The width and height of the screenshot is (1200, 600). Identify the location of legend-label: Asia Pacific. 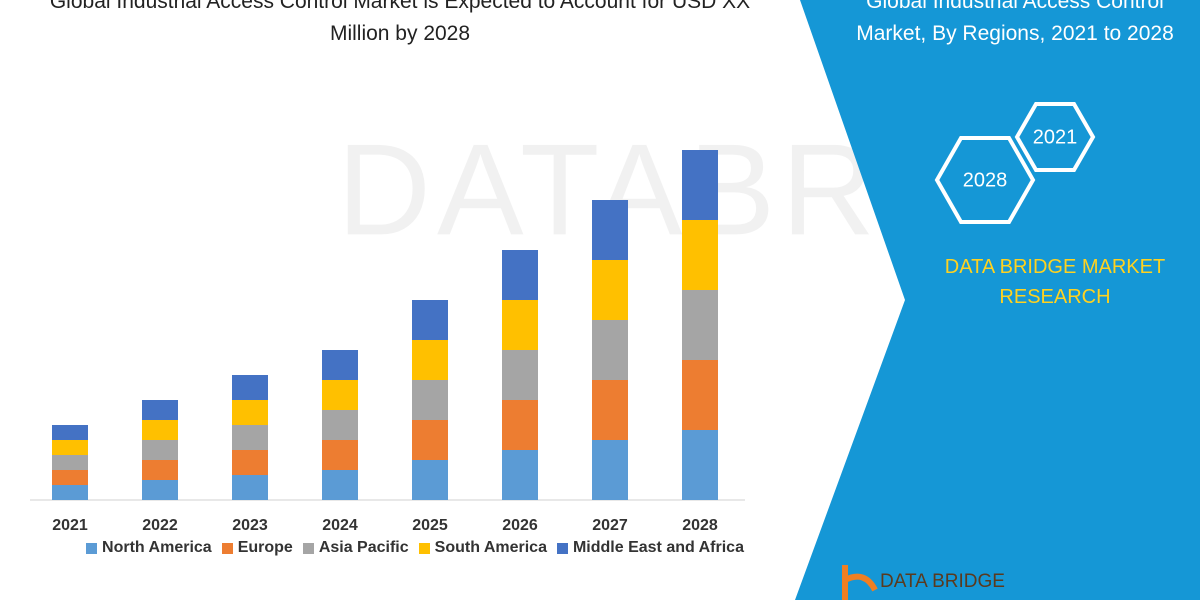
(363, 547).